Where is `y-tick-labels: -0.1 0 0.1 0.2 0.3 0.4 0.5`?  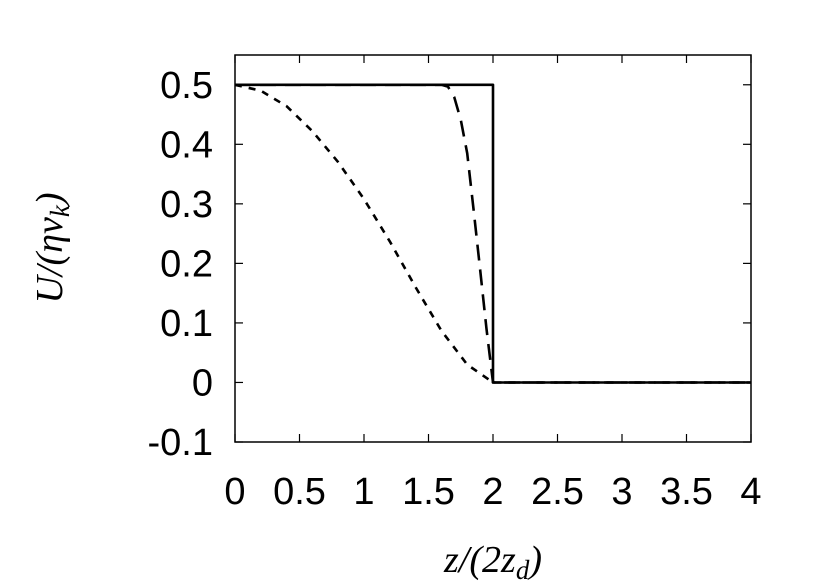
y-tick-labels: -0.1 0 0.1 0.2 0.3 0.4 0.5 is located at coordinates (180, 264).